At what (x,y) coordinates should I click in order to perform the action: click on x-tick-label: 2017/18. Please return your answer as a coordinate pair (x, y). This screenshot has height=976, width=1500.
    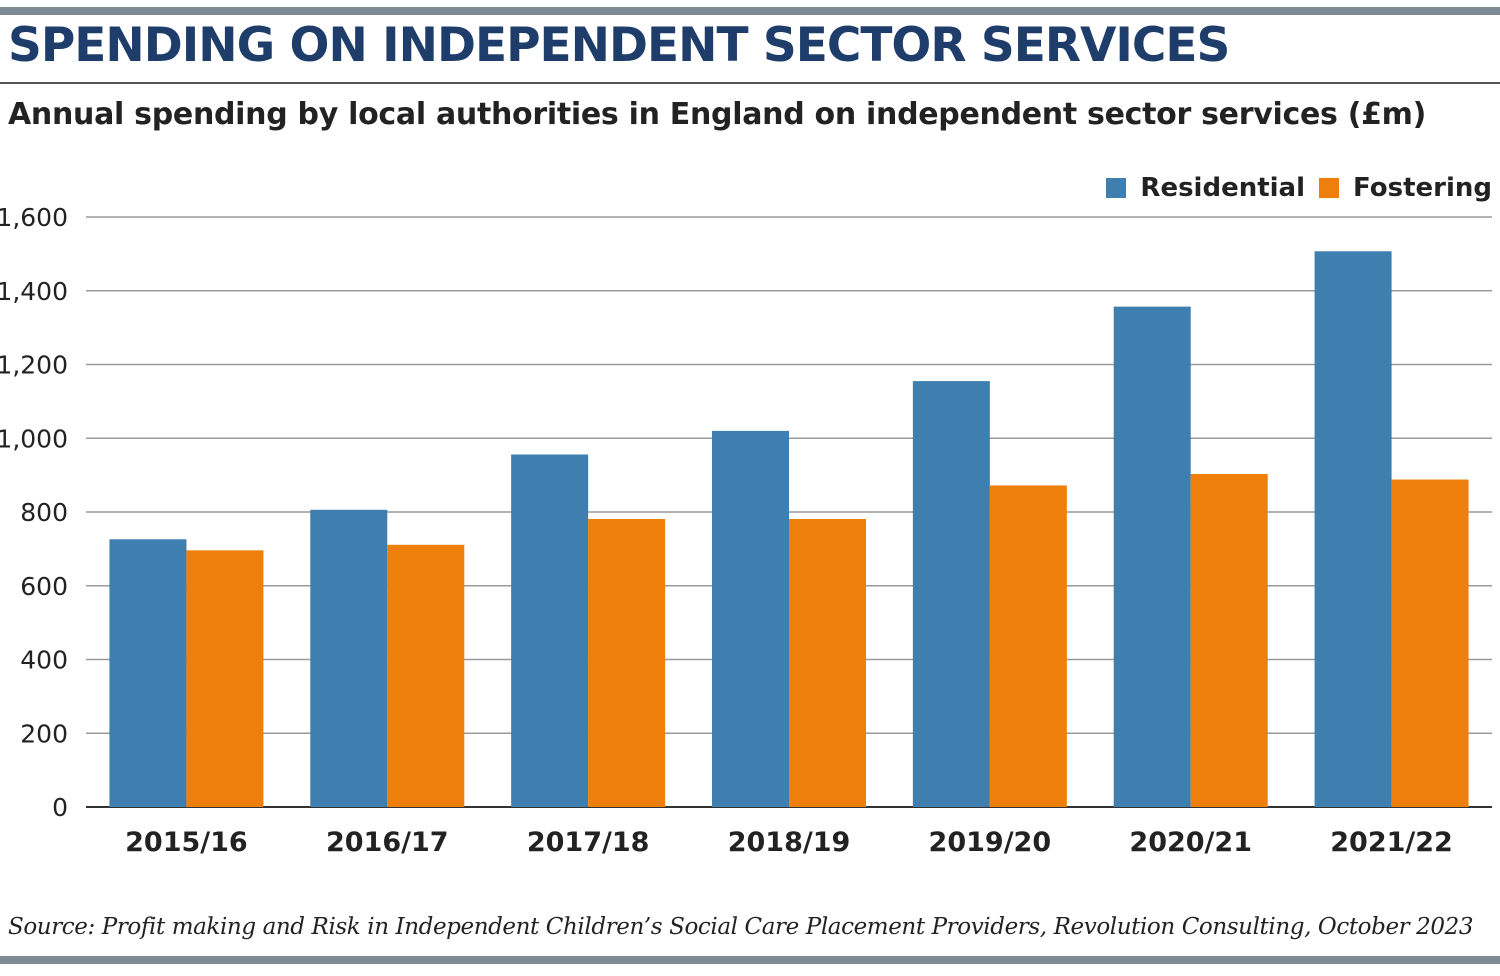
    Looking at the image, I should click on (588, 842).